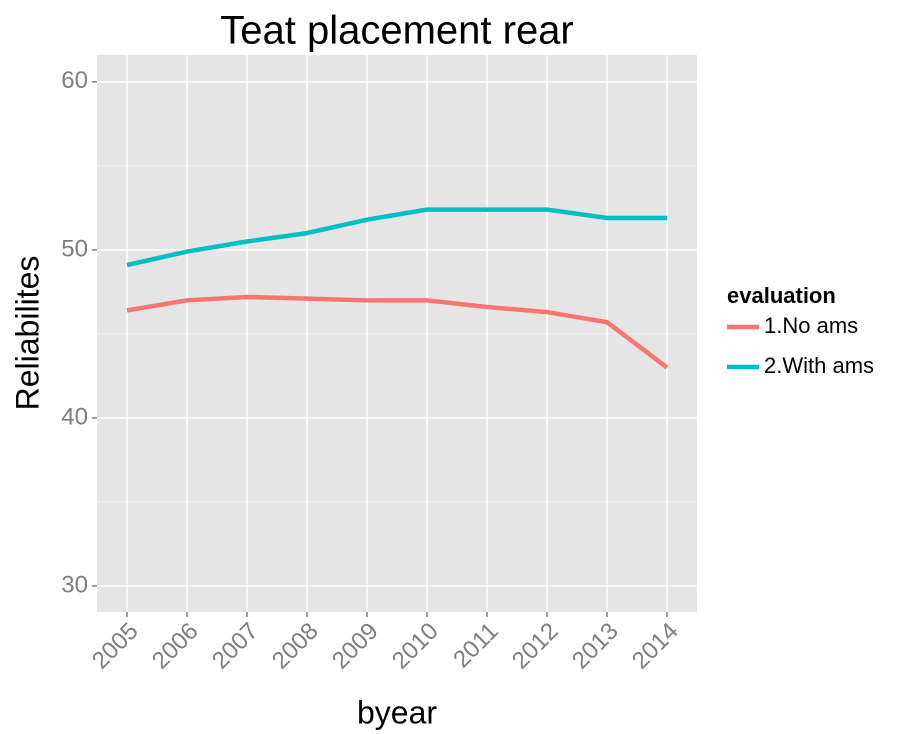 The width and height of the screenshot is (919, 734). I want to click on x-tick-label: 2011, so click(476, 646).